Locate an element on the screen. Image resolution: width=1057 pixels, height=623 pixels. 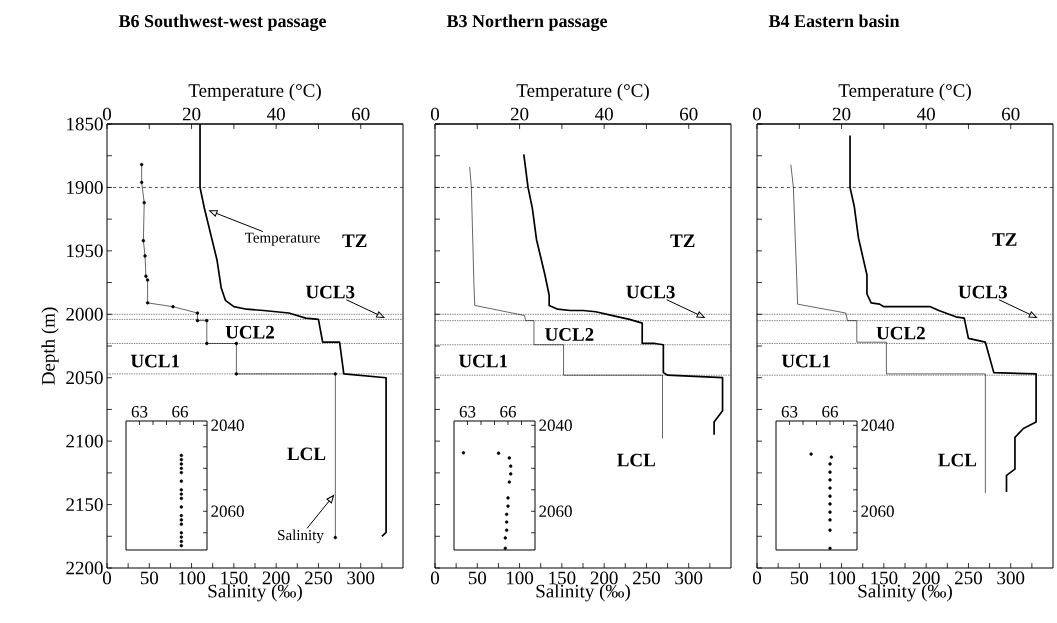
y-tick-label: 2050 is located at coordinates (84, 378).